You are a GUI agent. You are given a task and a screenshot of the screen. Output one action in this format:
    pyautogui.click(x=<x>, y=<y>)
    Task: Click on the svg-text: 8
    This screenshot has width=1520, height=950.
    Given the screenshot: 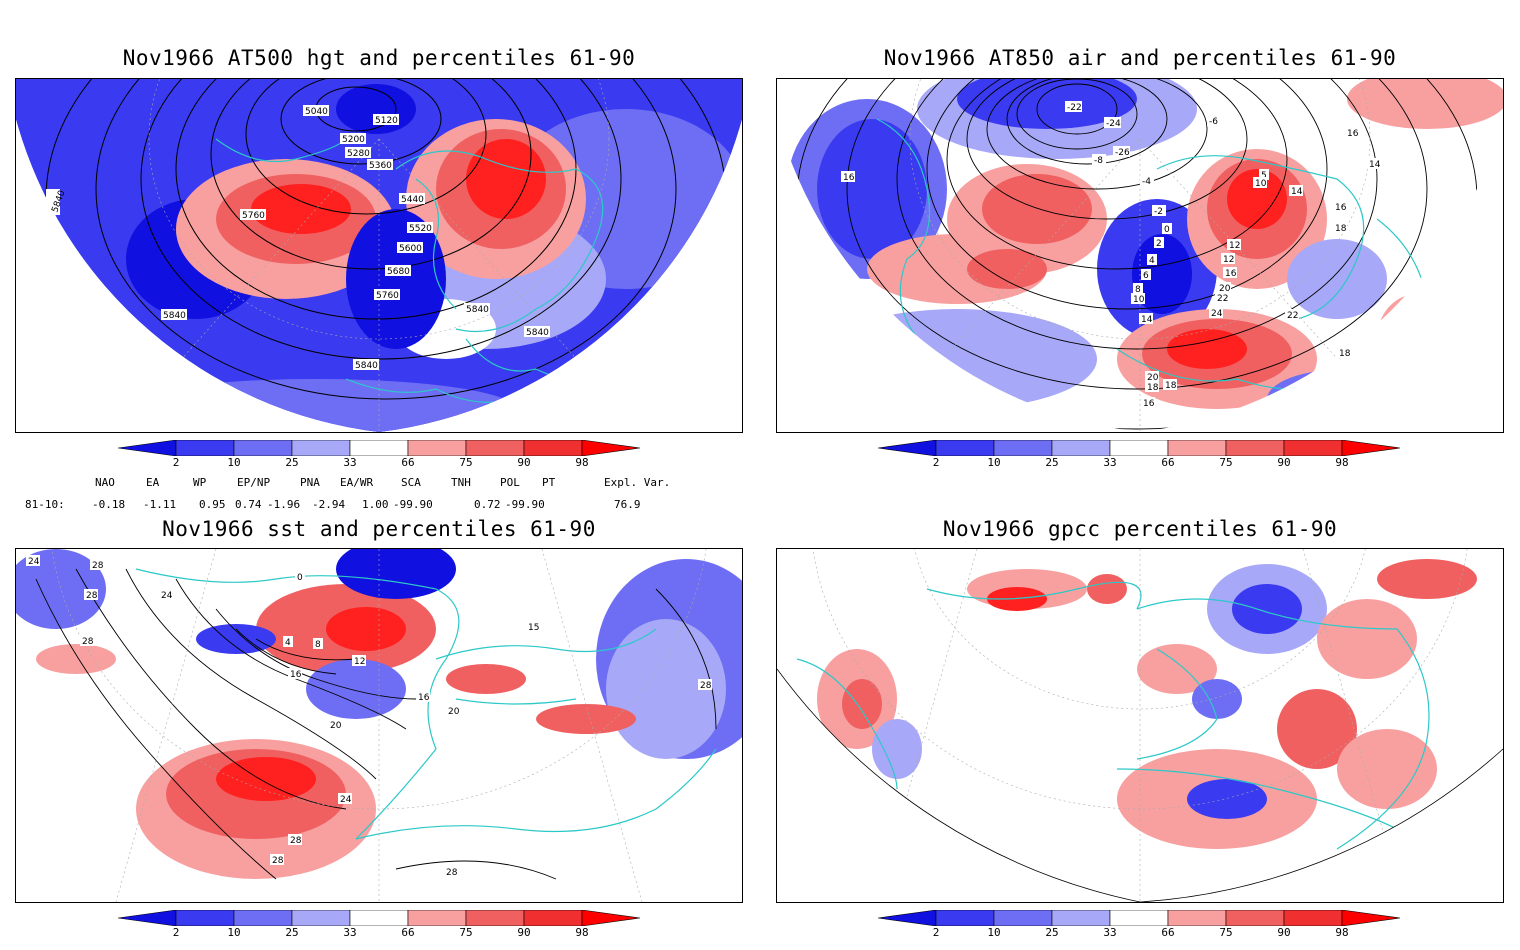 What is the action you would take?
    pyautogui.click(x=1138, y=290)
    